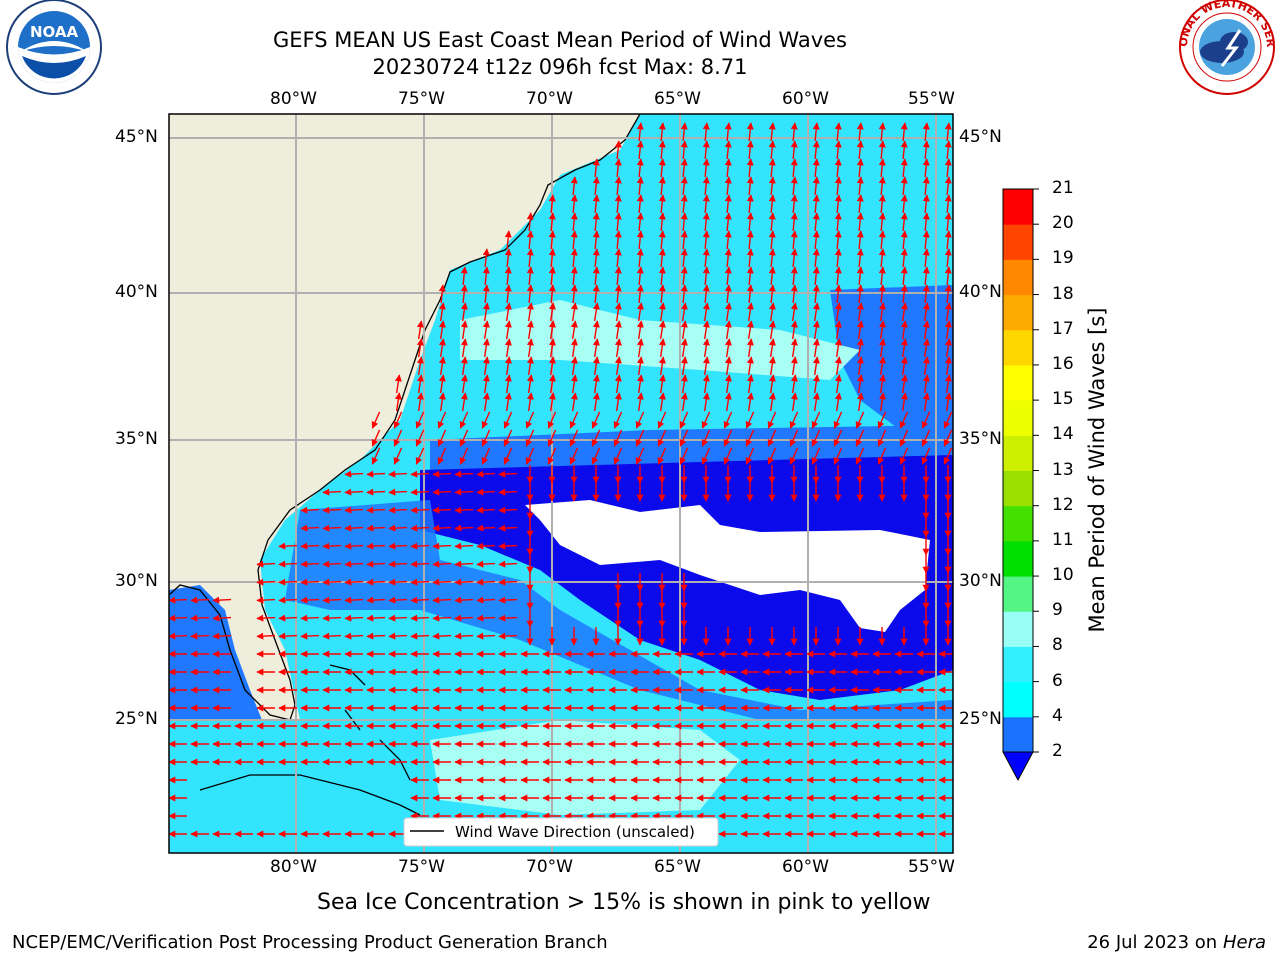 This screenshot has height=960, width=1280. What do you see at coordinates (980, 137) in the screenshot?
I see `lat-label-right: 45°N` at bounding box center [980, 137].